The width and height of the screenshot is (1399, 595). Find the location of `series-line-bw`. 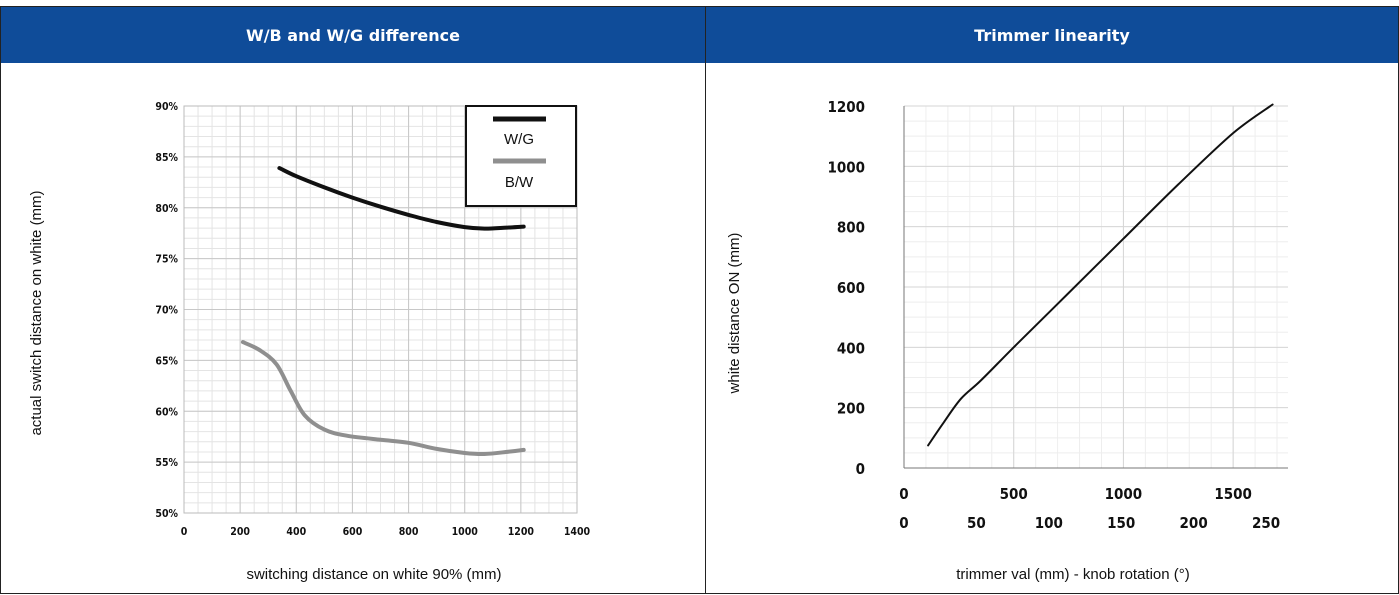

series-line-bw is located at coordinates (383, 398).